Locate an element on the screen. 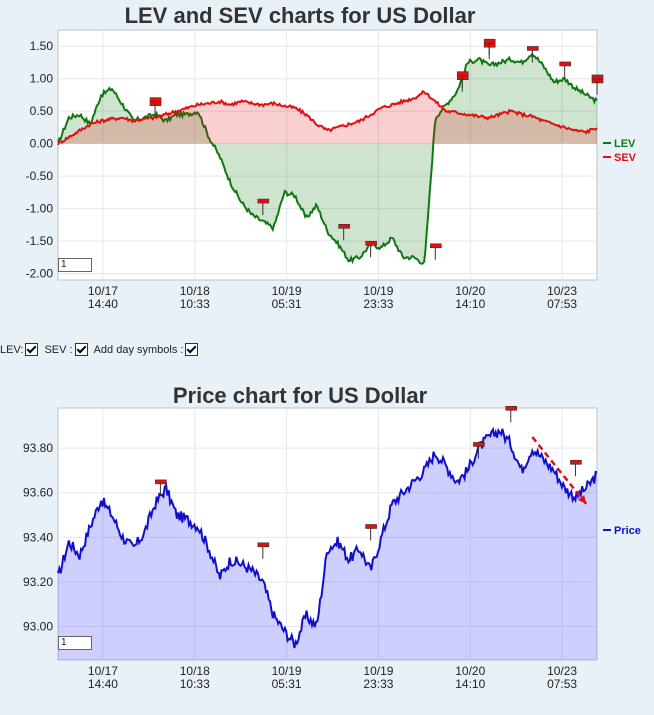 Image resolution: width=654 pixels, height=715 pixels. y-tick-label: -0.50 is located at coordinates (40, 176).